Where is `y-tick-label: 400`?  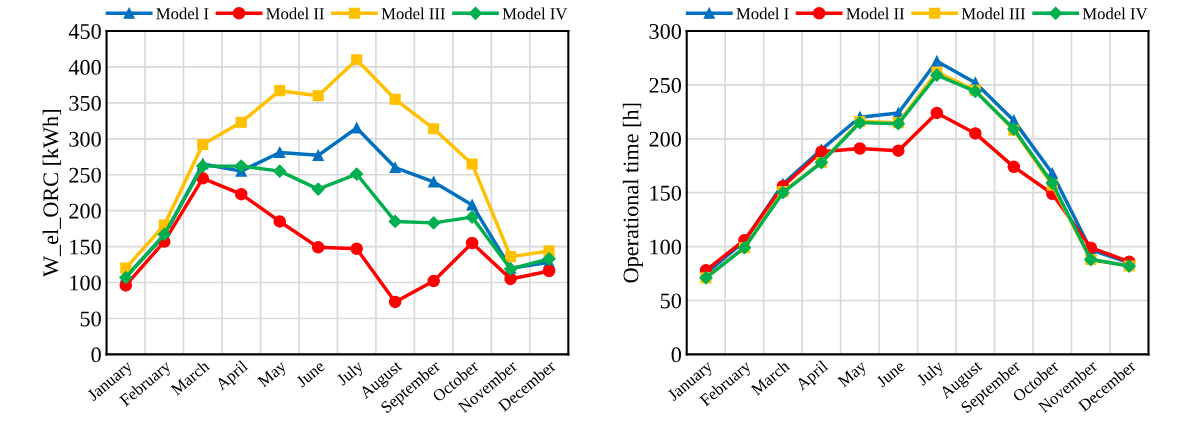 y-tick-label: 400 is located at coordinates (84, 67).